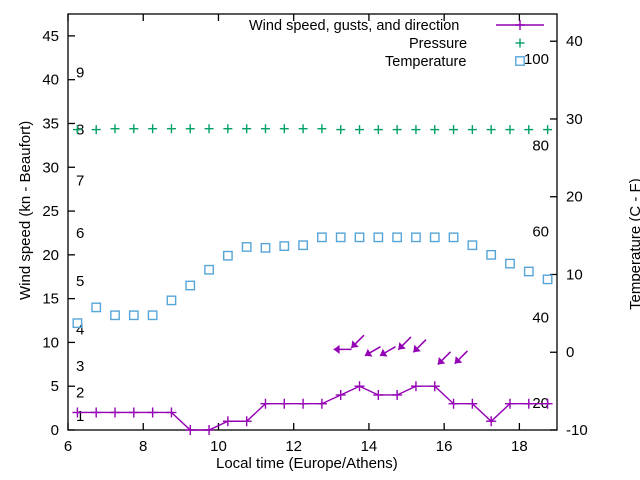  Describe the element at coordinates (50, 123) in the screenshot. I see `y-tick-label: 35` at that location.